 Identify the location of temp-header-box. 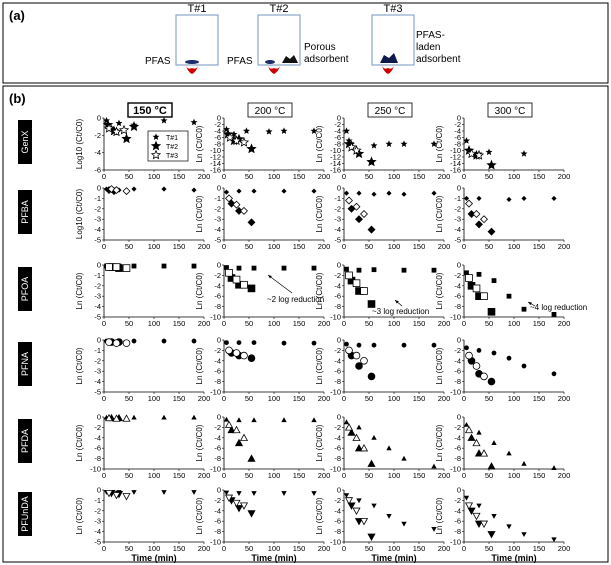
(150, 110).